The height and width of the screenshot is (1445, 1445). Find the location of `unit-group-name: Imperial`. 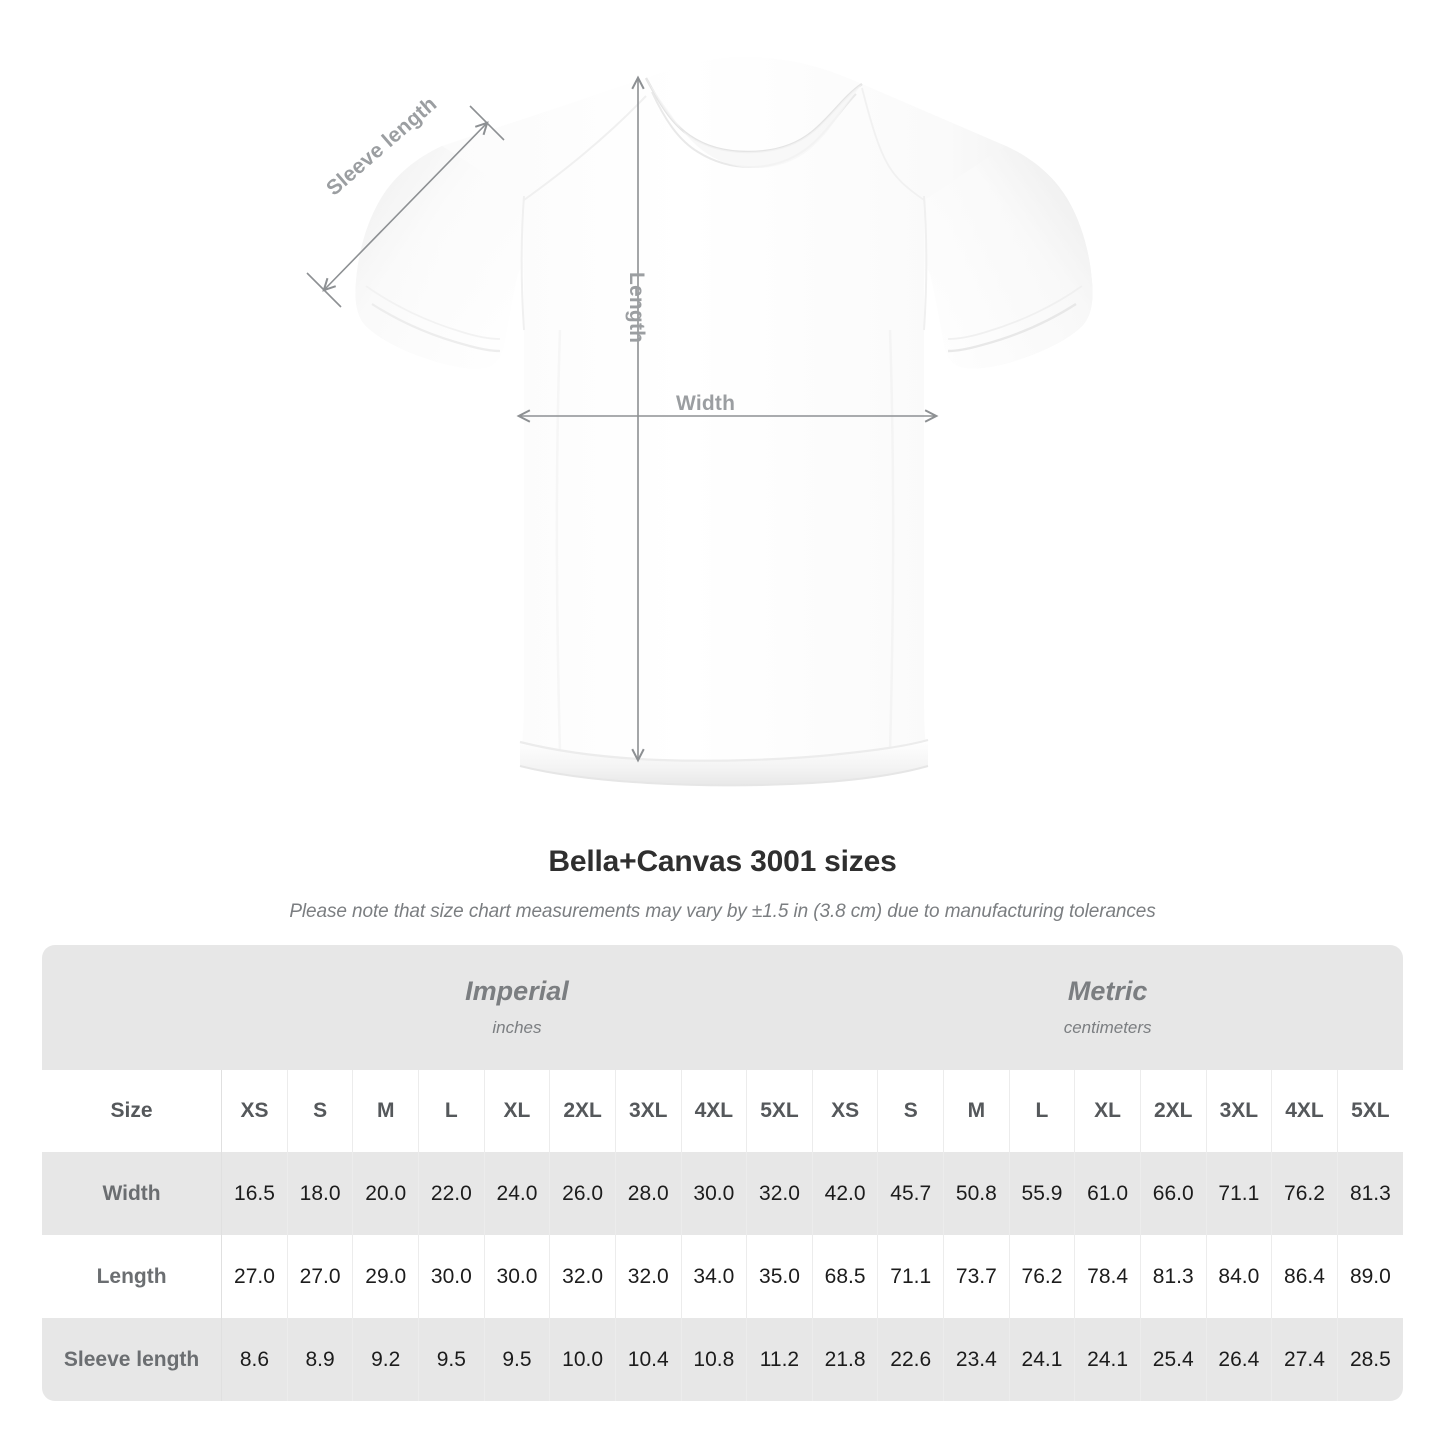

unit-group-name: Imperial is located at coordinates (517, 991).